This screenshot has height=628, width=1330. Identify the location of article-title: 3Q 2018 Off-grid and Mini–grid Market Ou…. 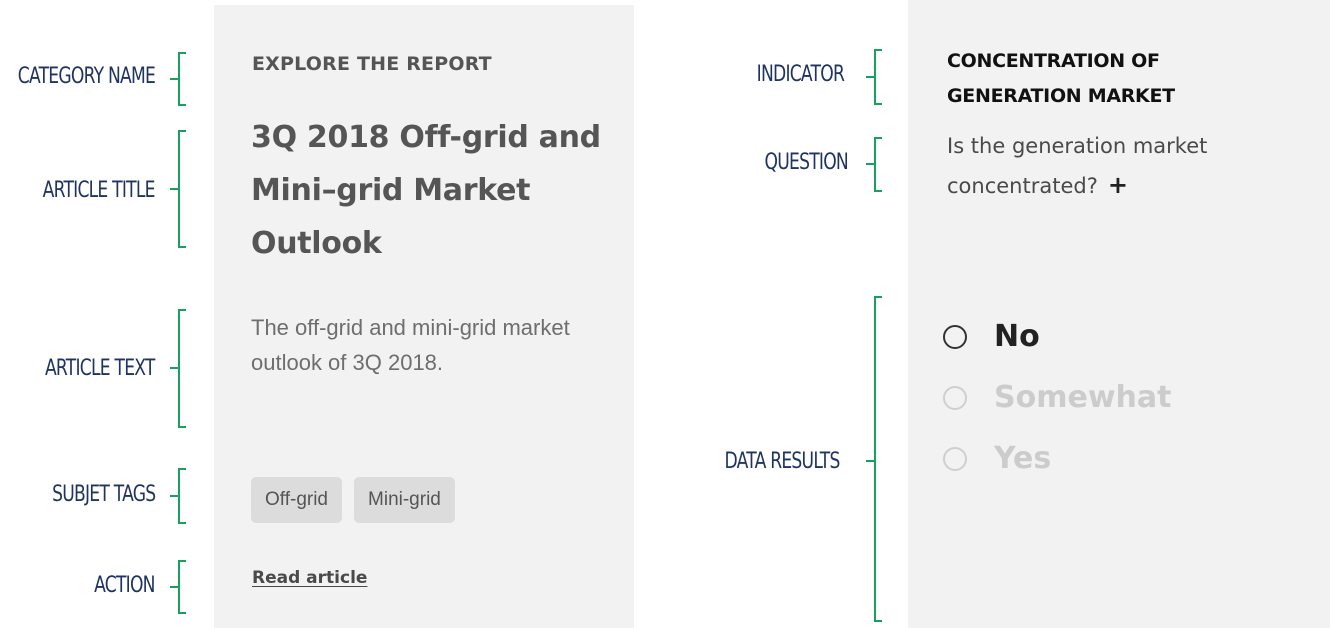
(426, 190).